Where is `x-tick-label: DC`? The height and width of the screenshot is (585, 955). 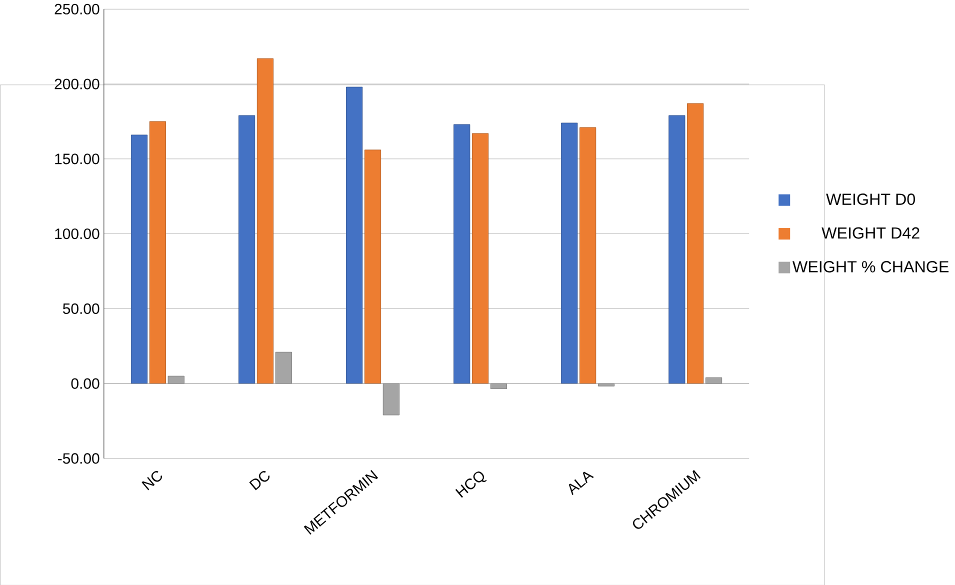
x-tick-label: DC is located at coordinates (259, 480).